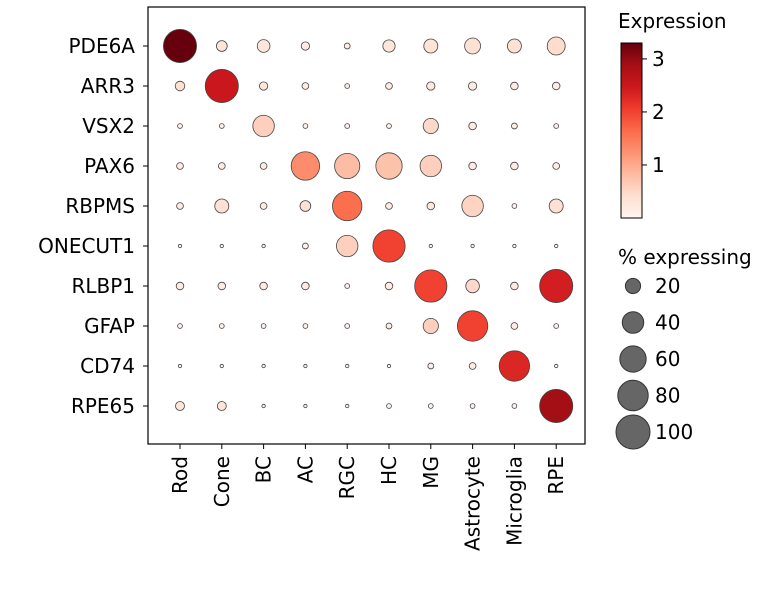  I want to click on gene-label: PAX6, so click(109, 166).